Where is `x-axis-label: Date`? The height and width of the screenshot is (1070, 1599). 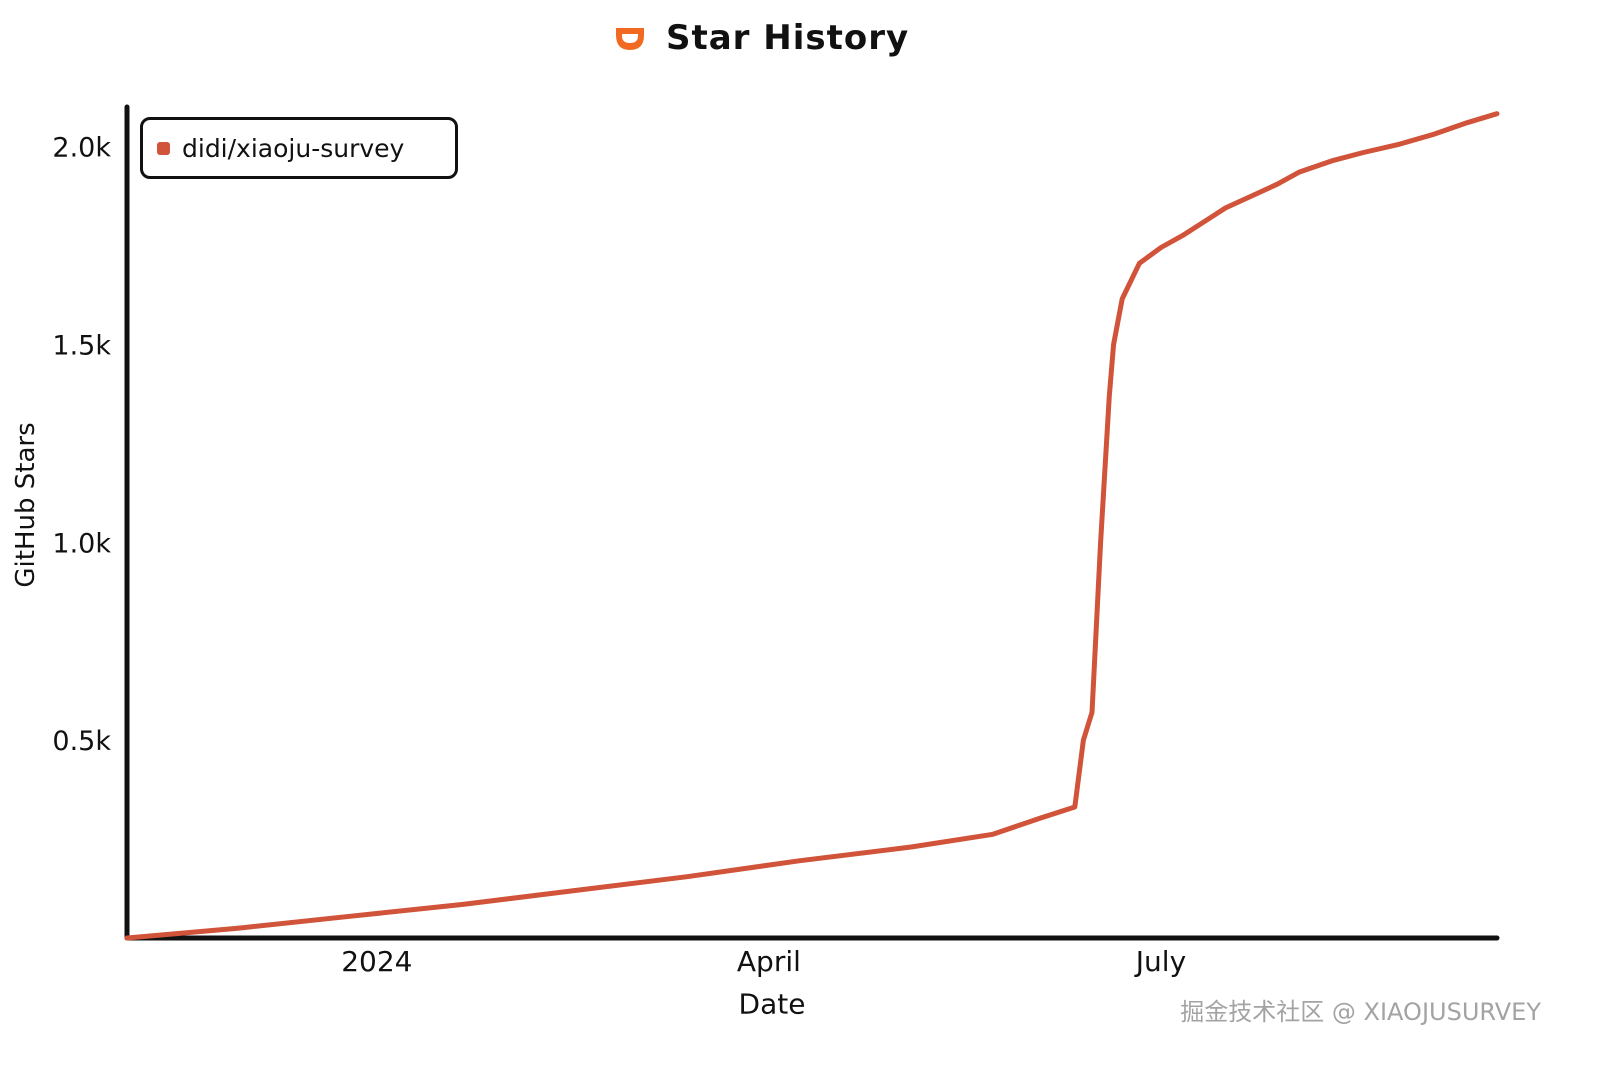
x-axis-label: Date is located at coordinates (772, 1004).